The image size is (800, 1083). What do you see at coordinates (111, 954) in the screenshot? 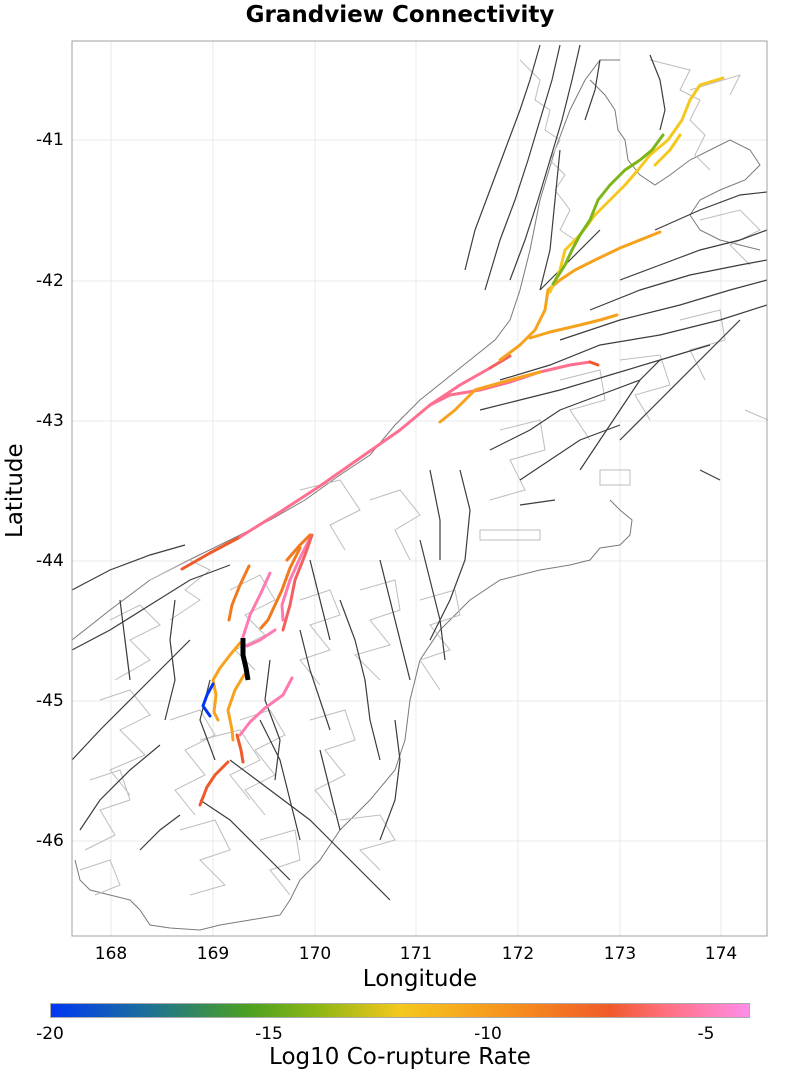
I see `x-tick-168: 168` at bounding box center [111, 954].